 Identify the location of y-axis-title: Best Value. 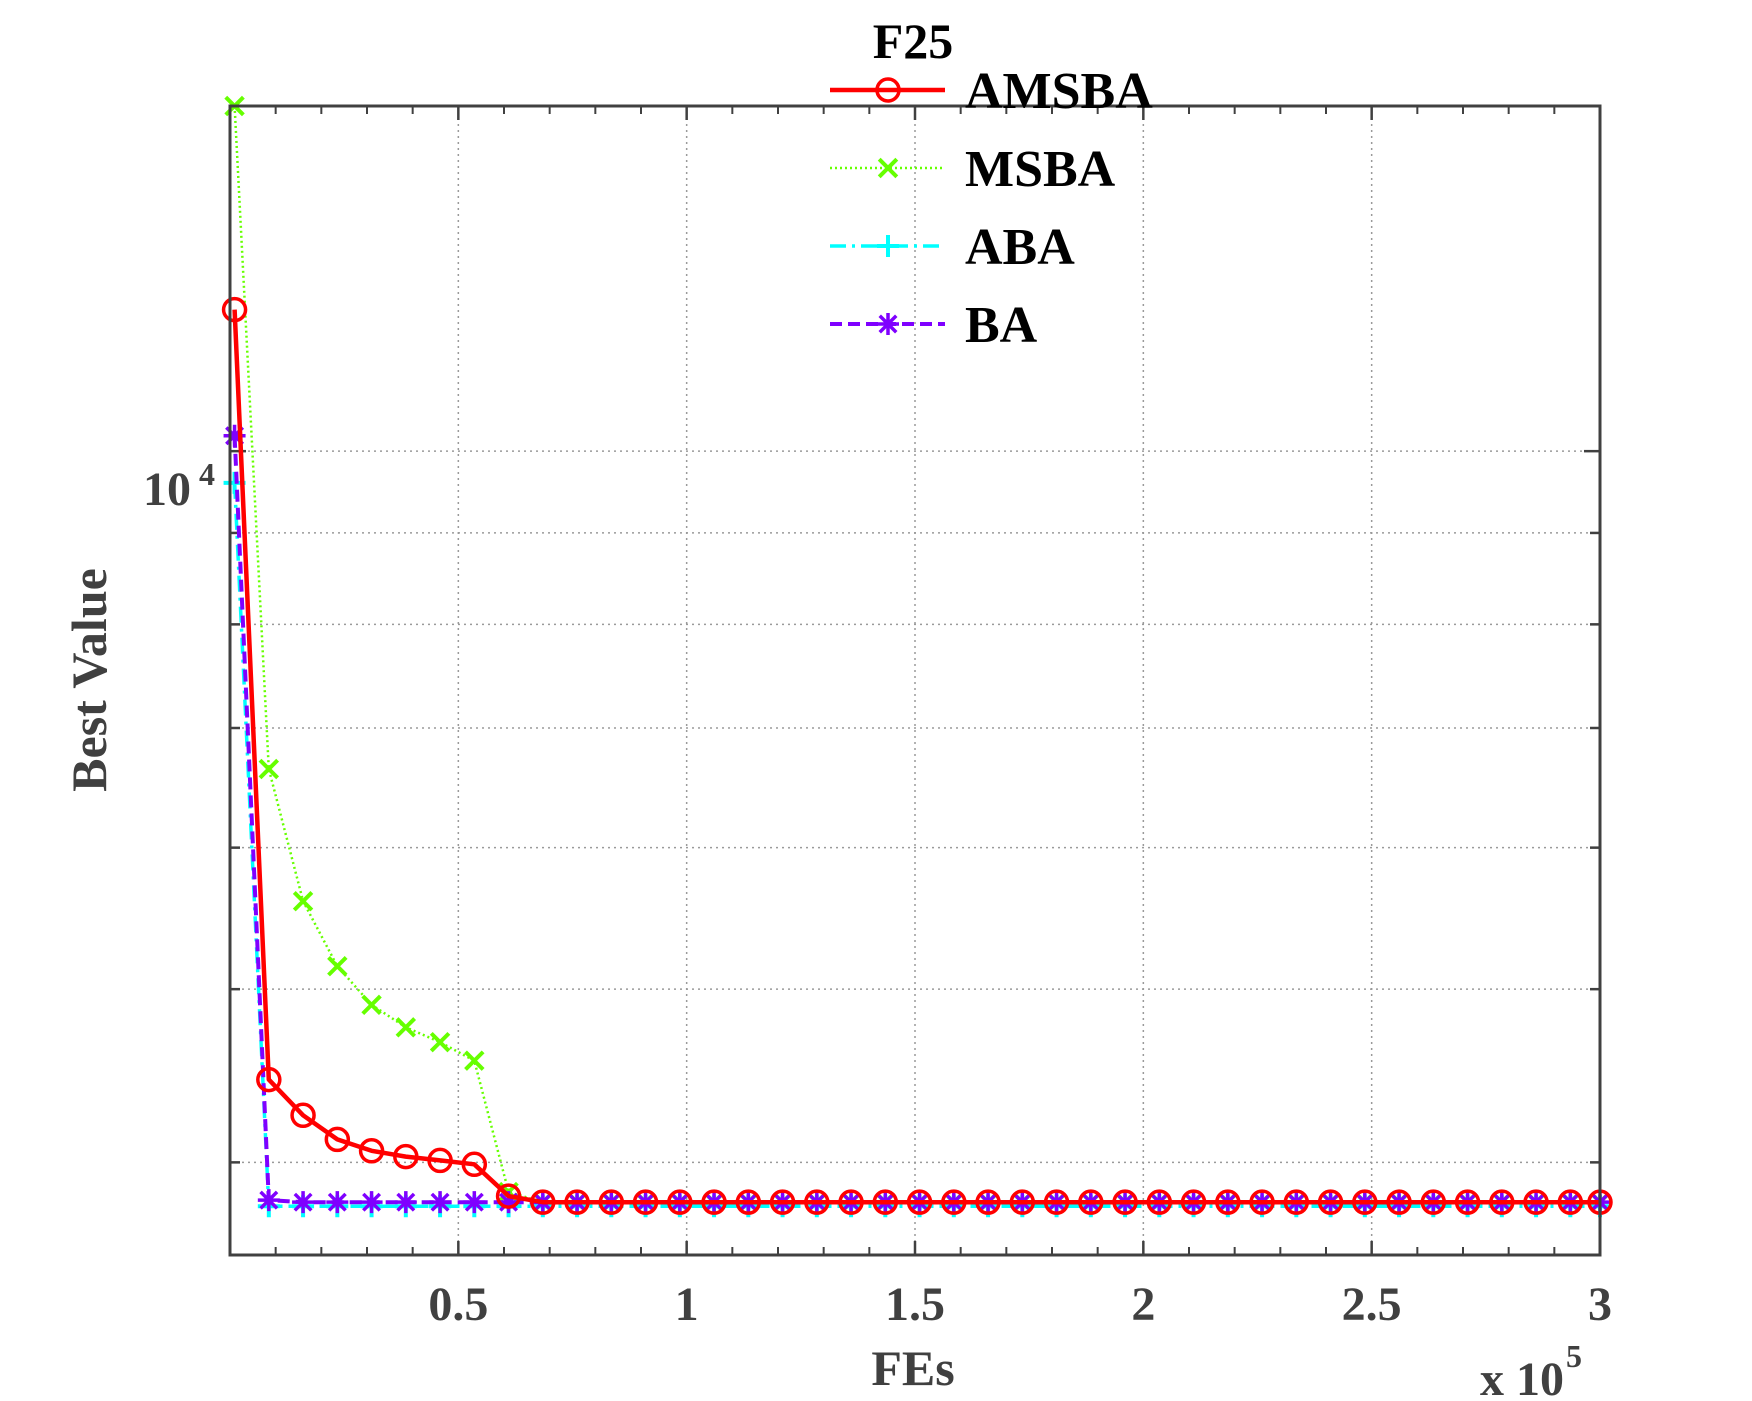
(89, 680).